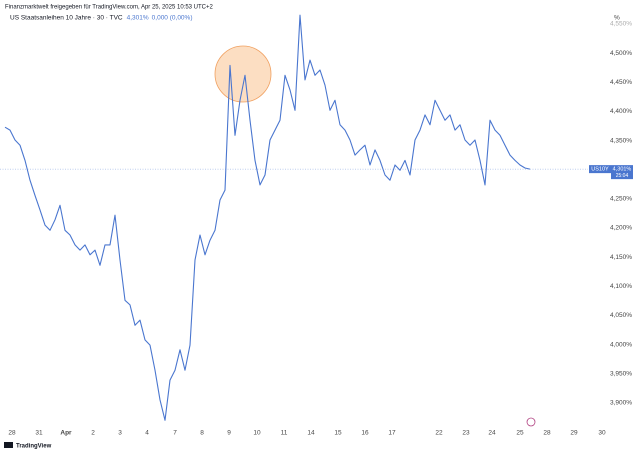  Describe the element at coordinates (39, 433) in the screenshot. I see `x-tick-label: 31` at that location.